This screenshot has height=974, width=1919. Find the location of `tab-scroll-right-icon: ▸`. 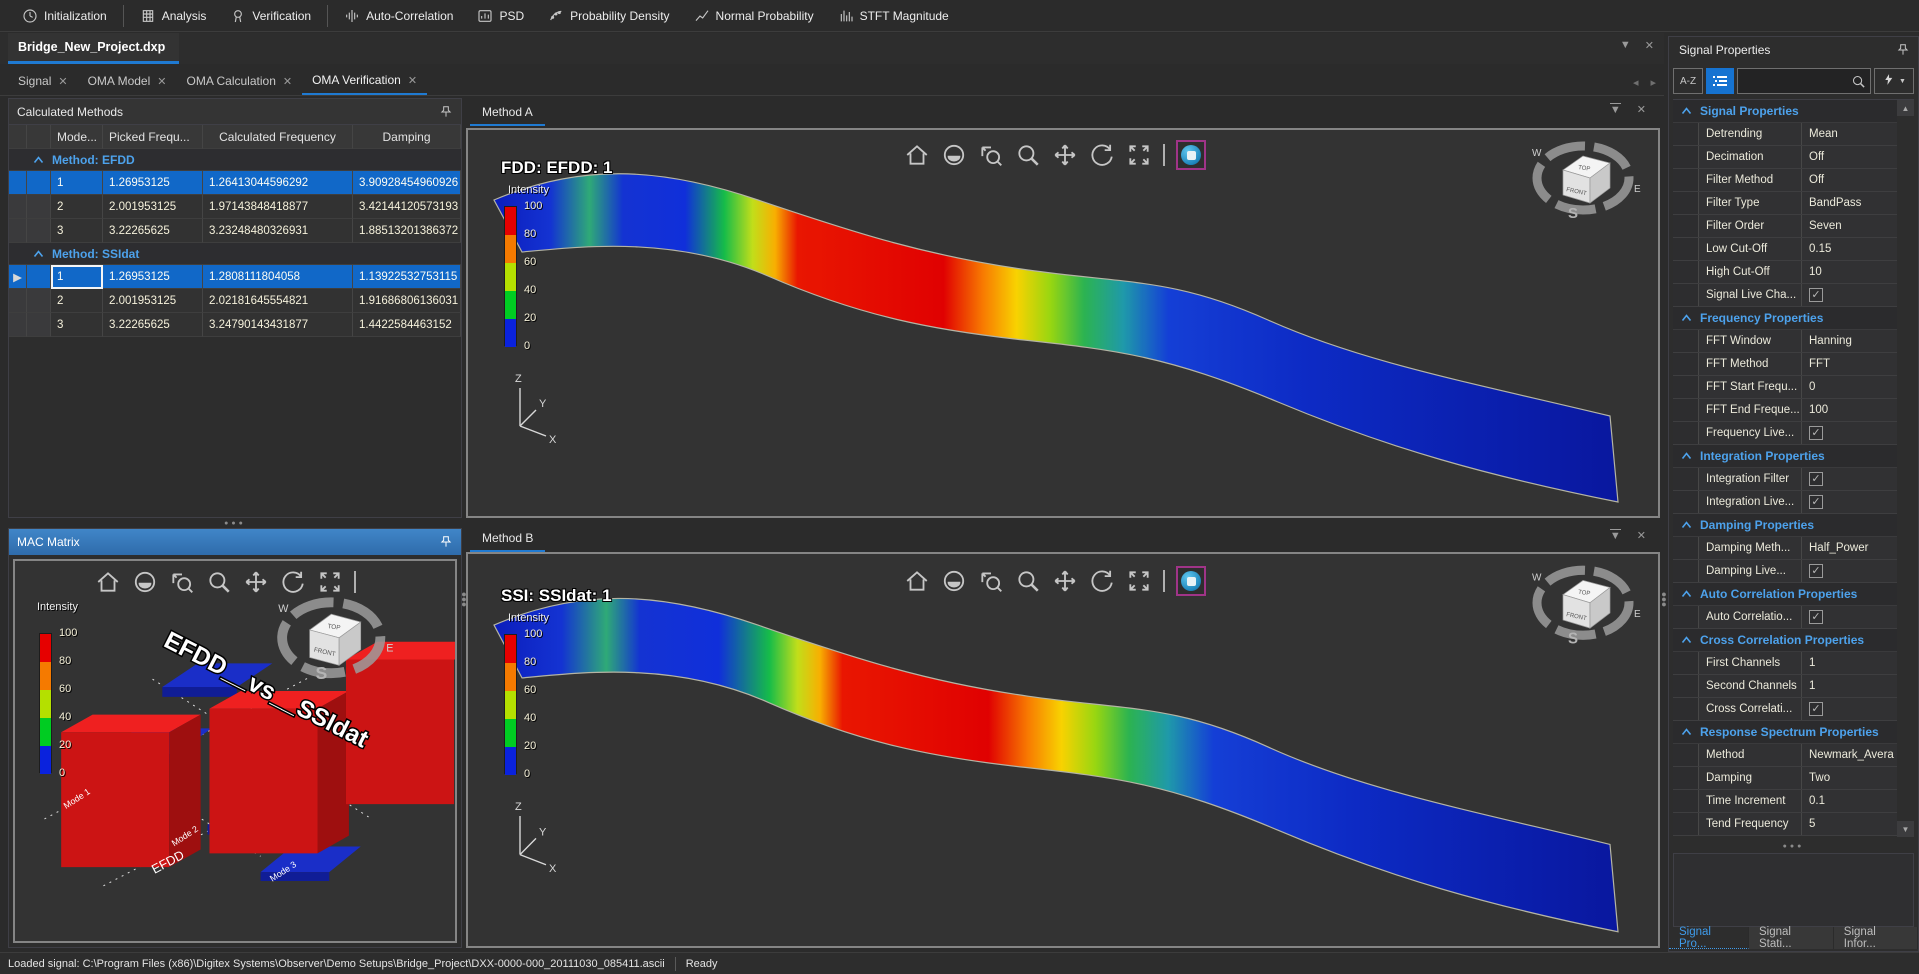

tab-scroll-right-icon: ▸ is located at coordinates (1653, 83).